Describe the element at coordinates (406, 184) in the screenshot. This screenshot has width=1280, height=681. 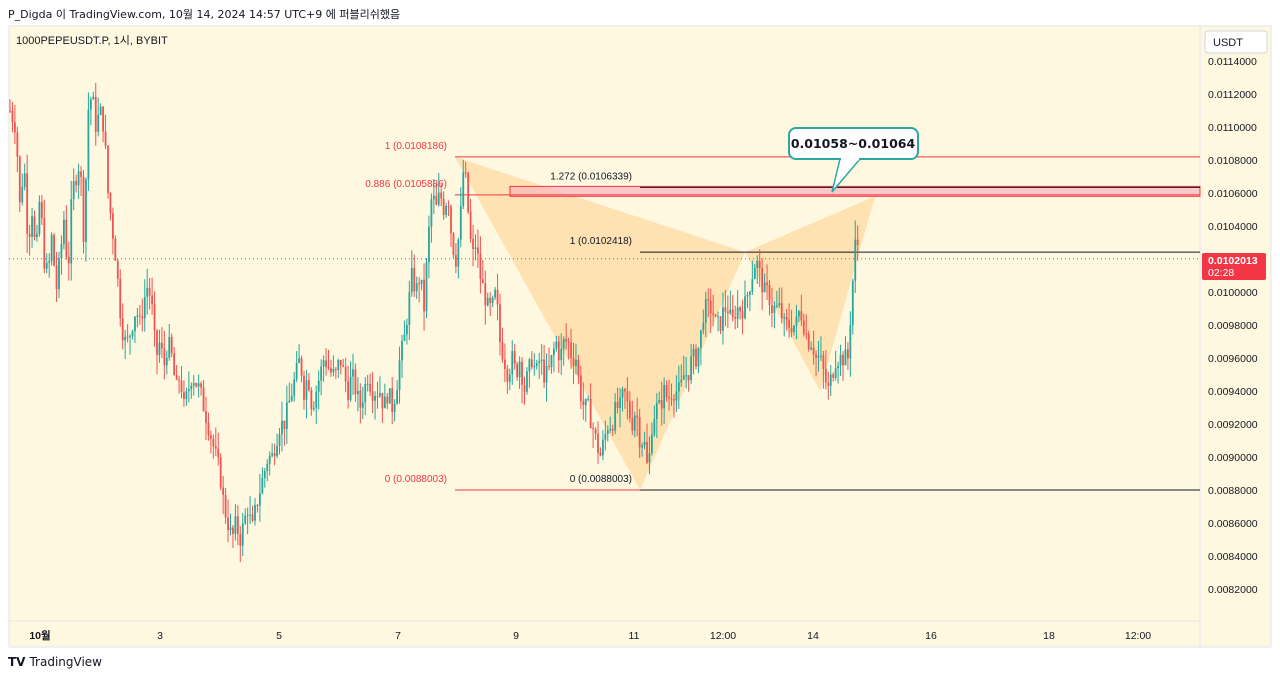
I see `fib-level-label: 0.886 (0.0105886)` at that location.